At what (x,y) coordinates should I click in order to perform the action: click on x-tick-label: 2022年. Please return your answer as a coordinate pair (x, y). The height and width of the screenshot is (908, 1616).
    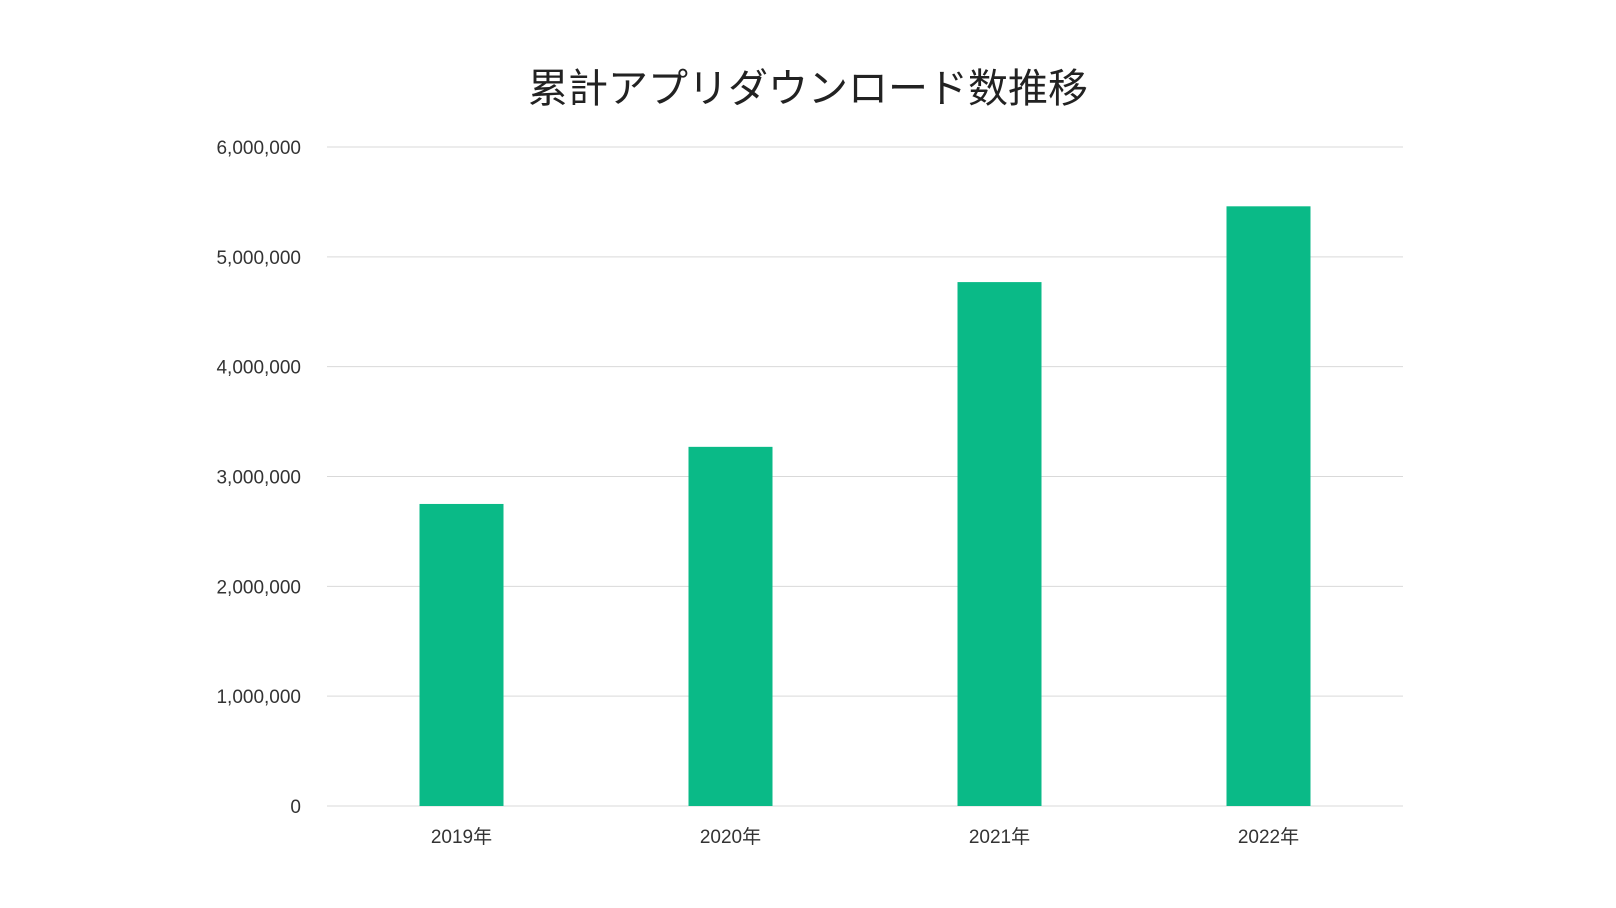
    Looking at the image, I should click on (1268, 837).